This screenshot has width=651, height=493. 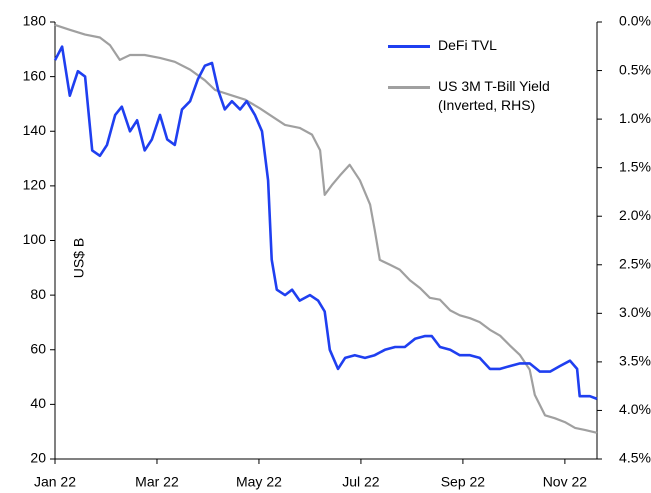 What do you see at coordinates (635, 409) in the screenshot?
I see `y2-tick-label: 4.0%` at bounding box center [635, 409].